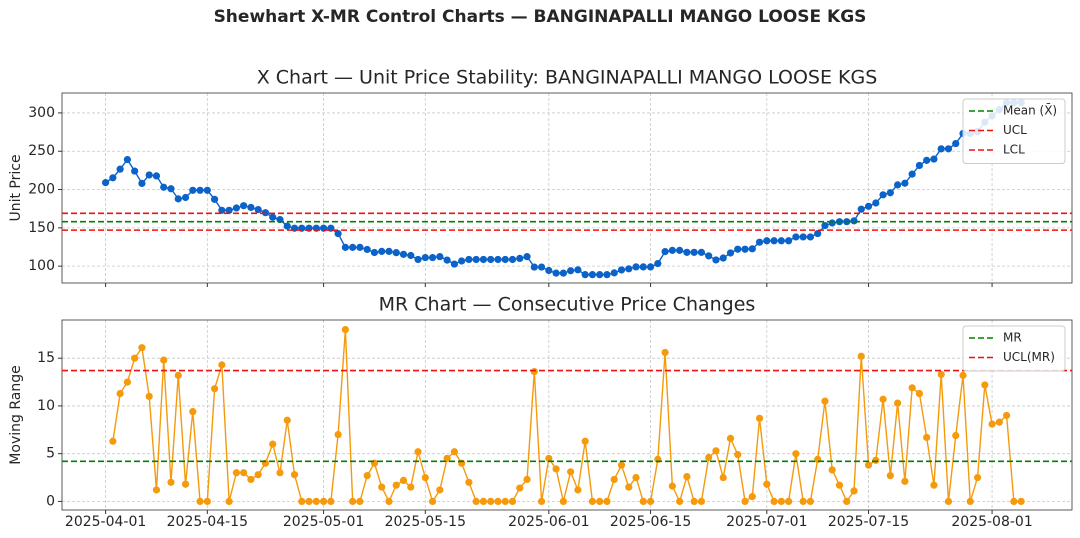  I want to click on chart-title: MR Chart — Consecutive Price Changes, so click(567, 305).